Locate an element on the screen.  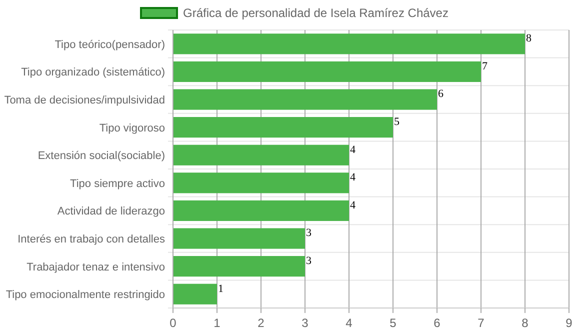
x-tick-label: 2 is located at coordinates (261, 323).